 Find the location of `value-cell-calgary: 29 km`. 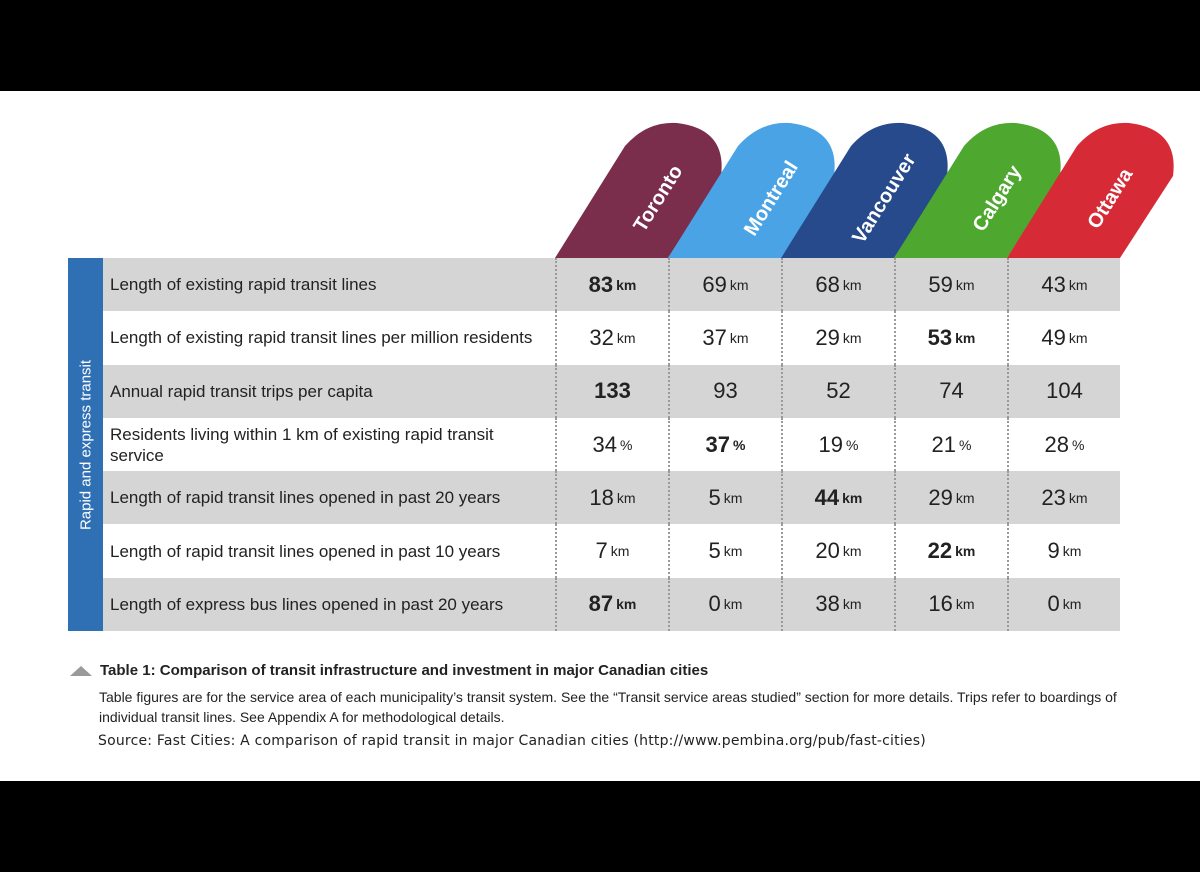

value-cell-calgary: 29 km is located at coordinates (950, 498).